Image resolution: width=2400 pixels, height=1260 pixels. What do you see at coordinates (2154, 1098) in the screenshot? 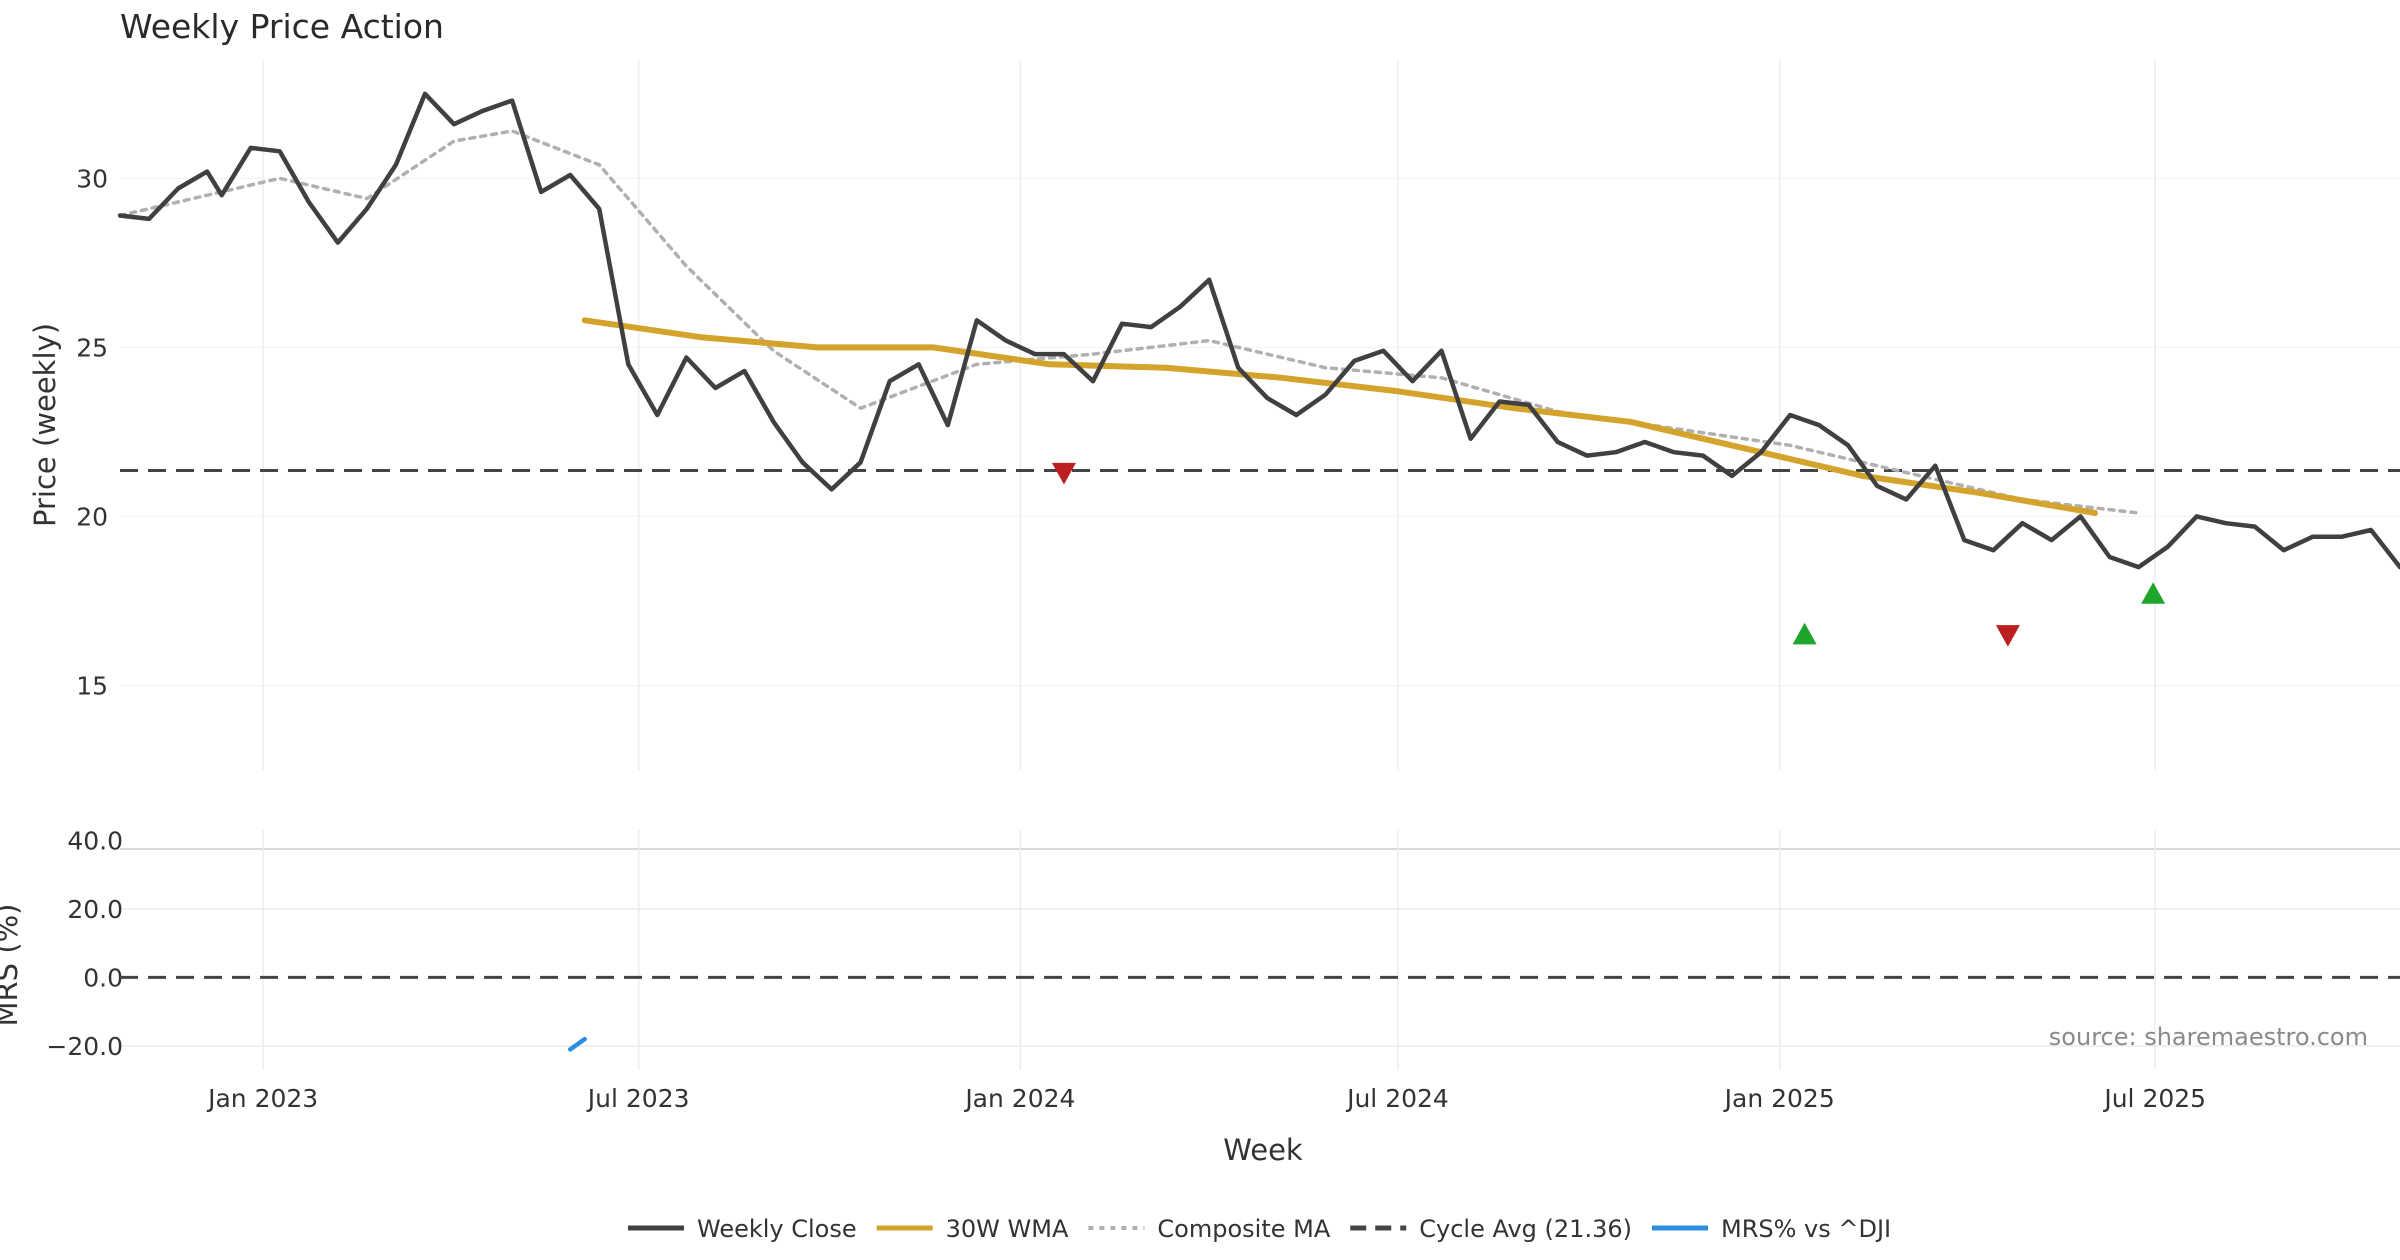
I see `x-tick-label: Jul 2025` at bounding box center [2154, 1098].